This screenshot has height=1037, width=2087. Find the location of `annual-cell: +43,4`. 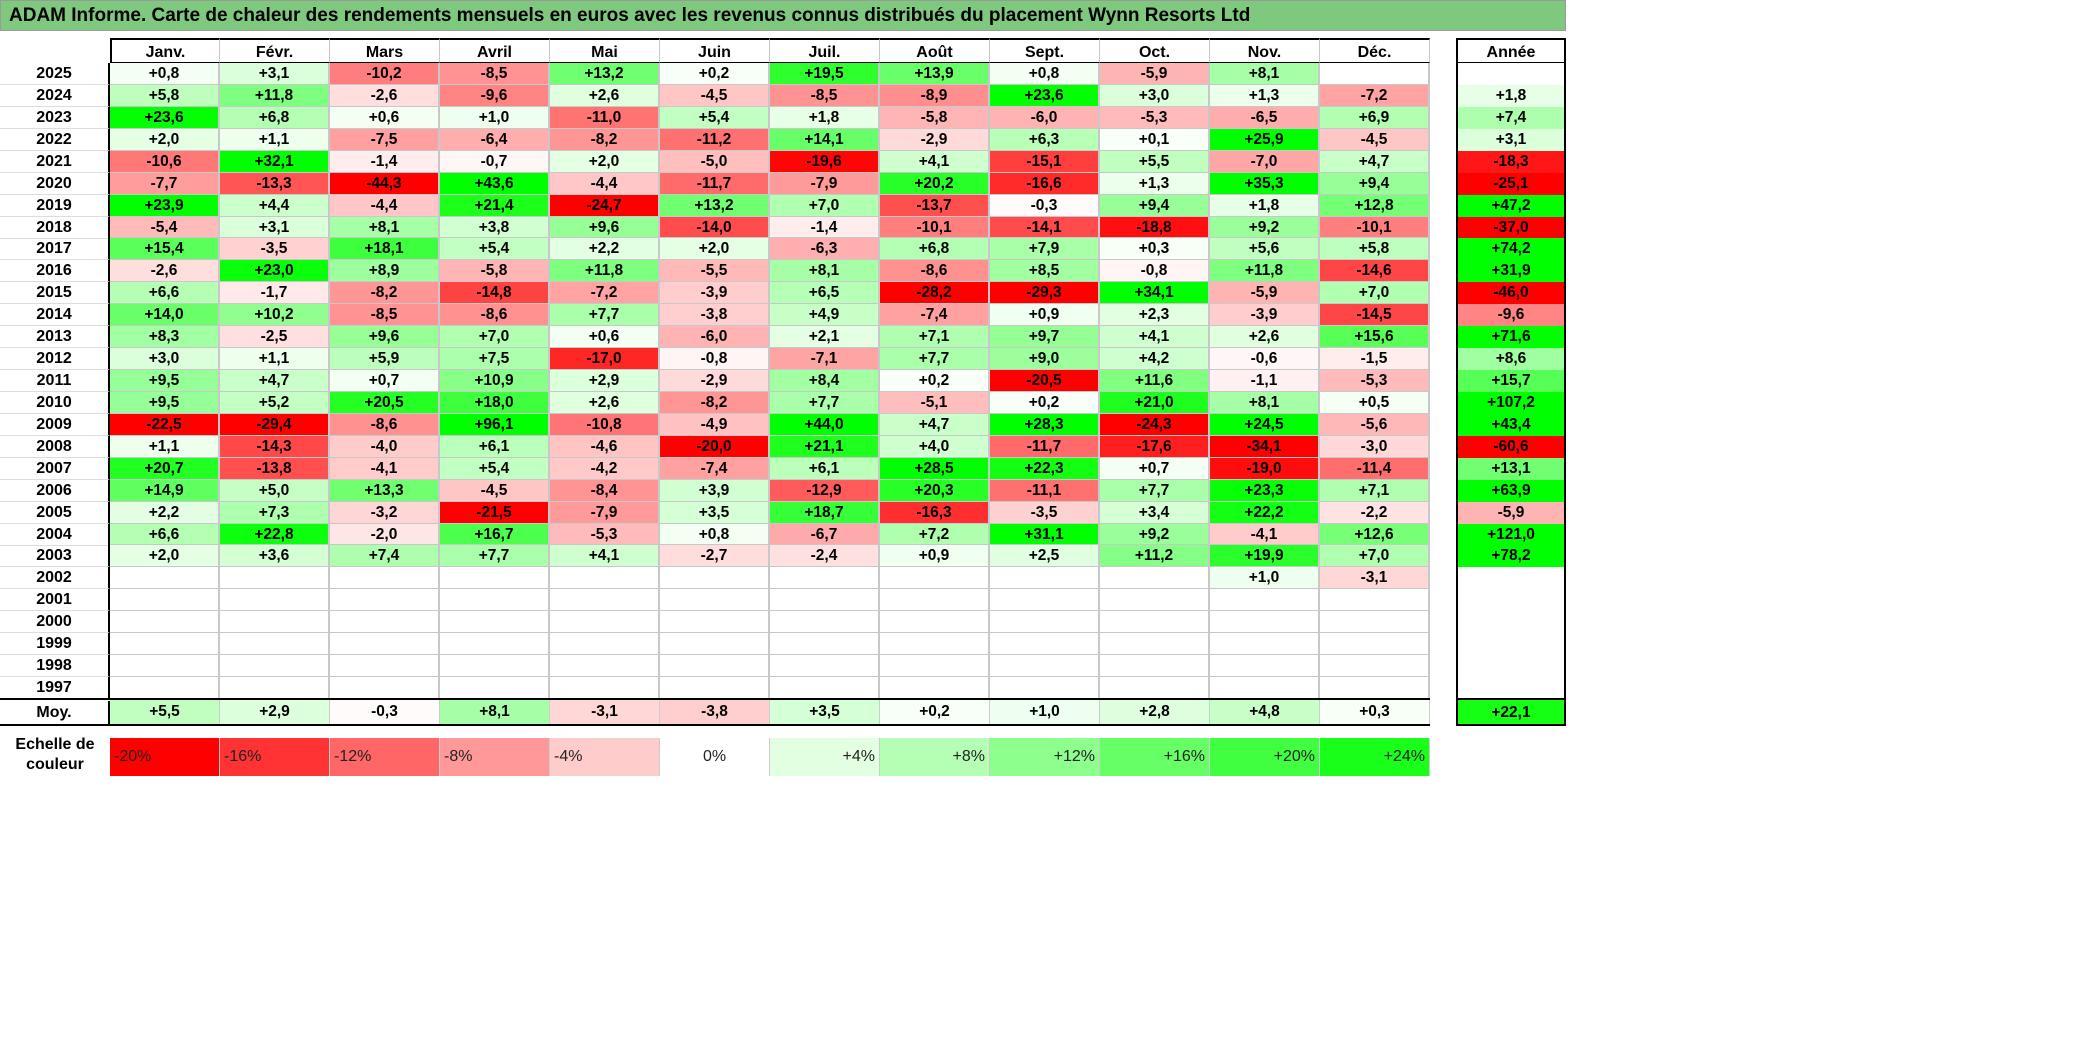

annual-cell: +43,4 is located at coordinates (1511, 425).